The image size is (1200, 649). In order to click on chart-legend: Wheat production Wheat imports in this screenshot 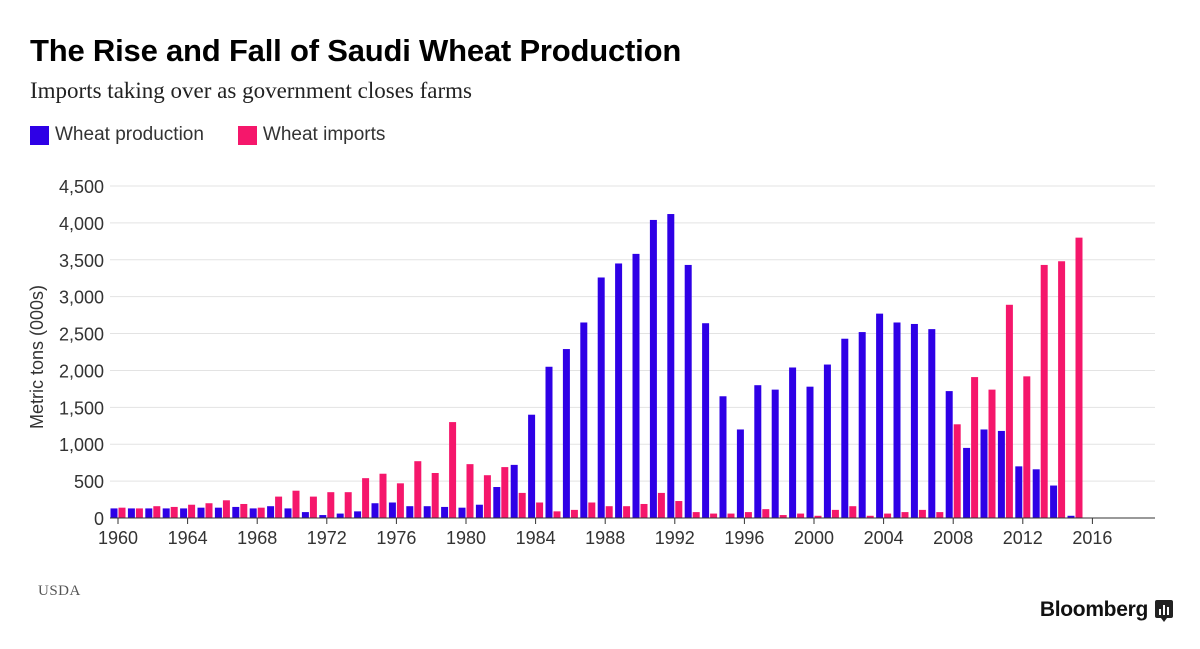, I will do `click(224, 135)`.